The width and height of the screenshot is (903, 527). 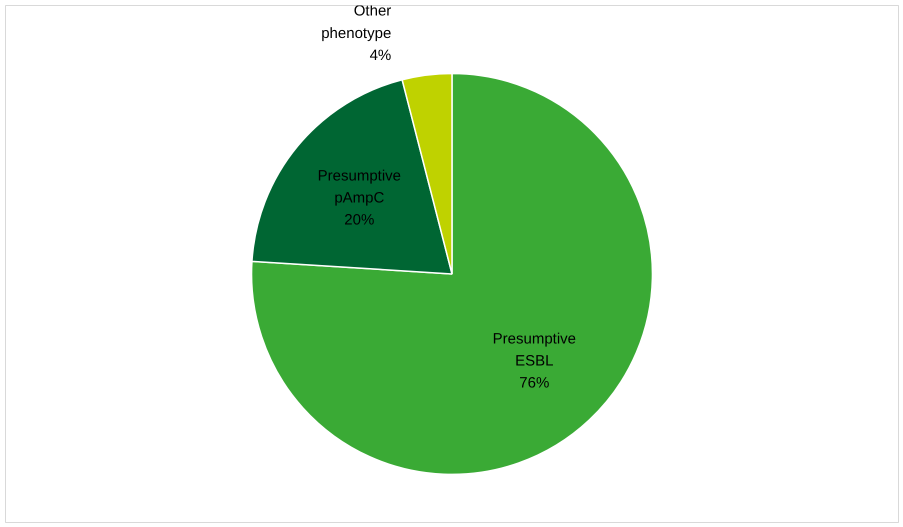 I want to click on slice-label: Presumptive pAmpC, so click(x=360, y=186).